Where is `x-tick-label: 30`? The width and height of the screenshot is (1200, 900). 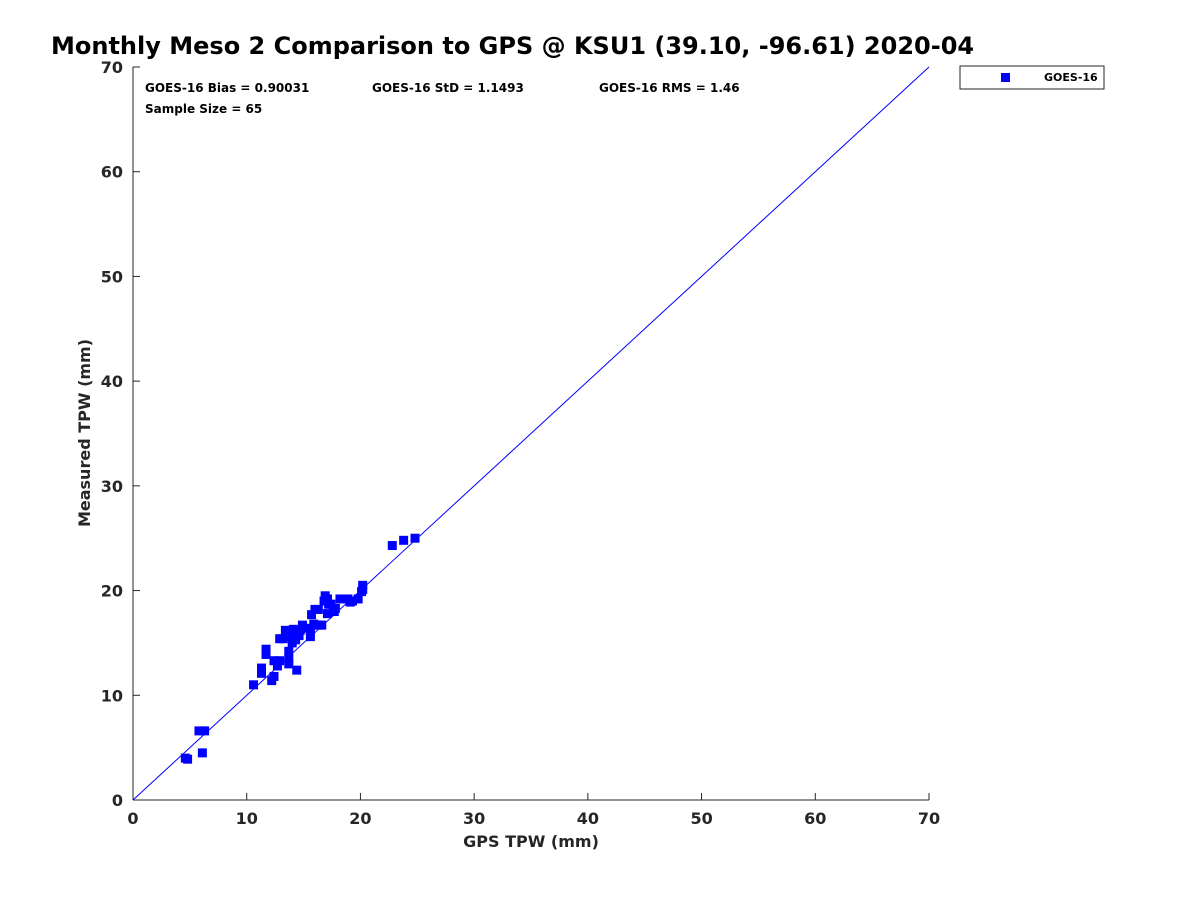
x-tick-label: 30 is located at coordinates (474, 818).